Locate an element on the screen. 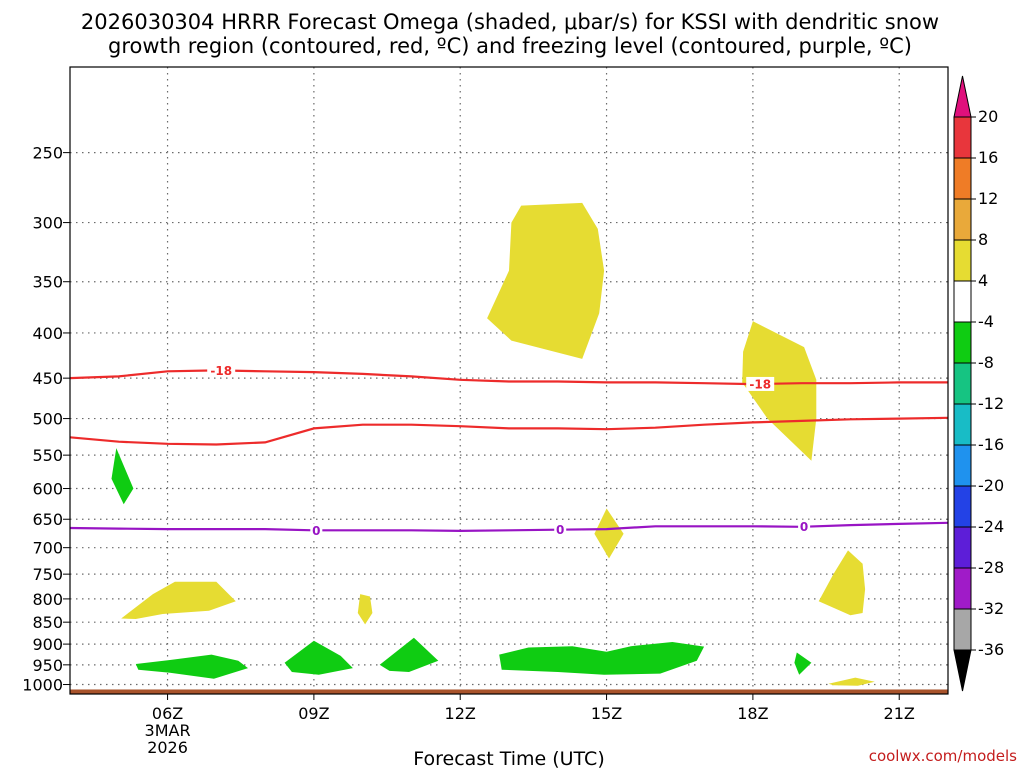  colorbar-label-1: 16 is located at coordinates (988, 157).